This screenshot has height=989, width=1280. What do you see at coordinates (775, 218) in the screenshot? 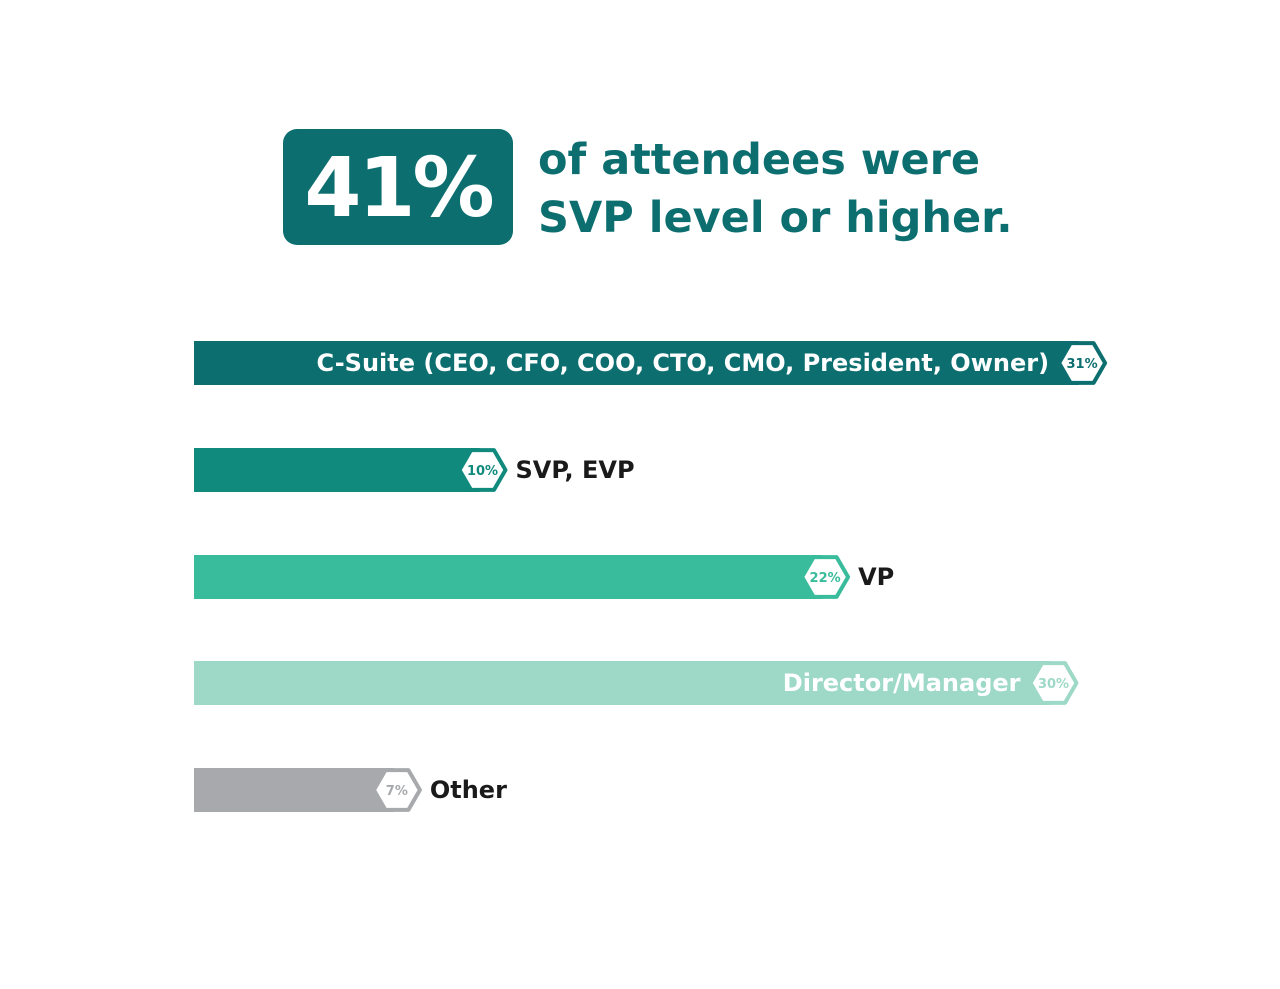
I see `headline-caption-line2: SVP level or higher.` at bounding box center [775, 218].